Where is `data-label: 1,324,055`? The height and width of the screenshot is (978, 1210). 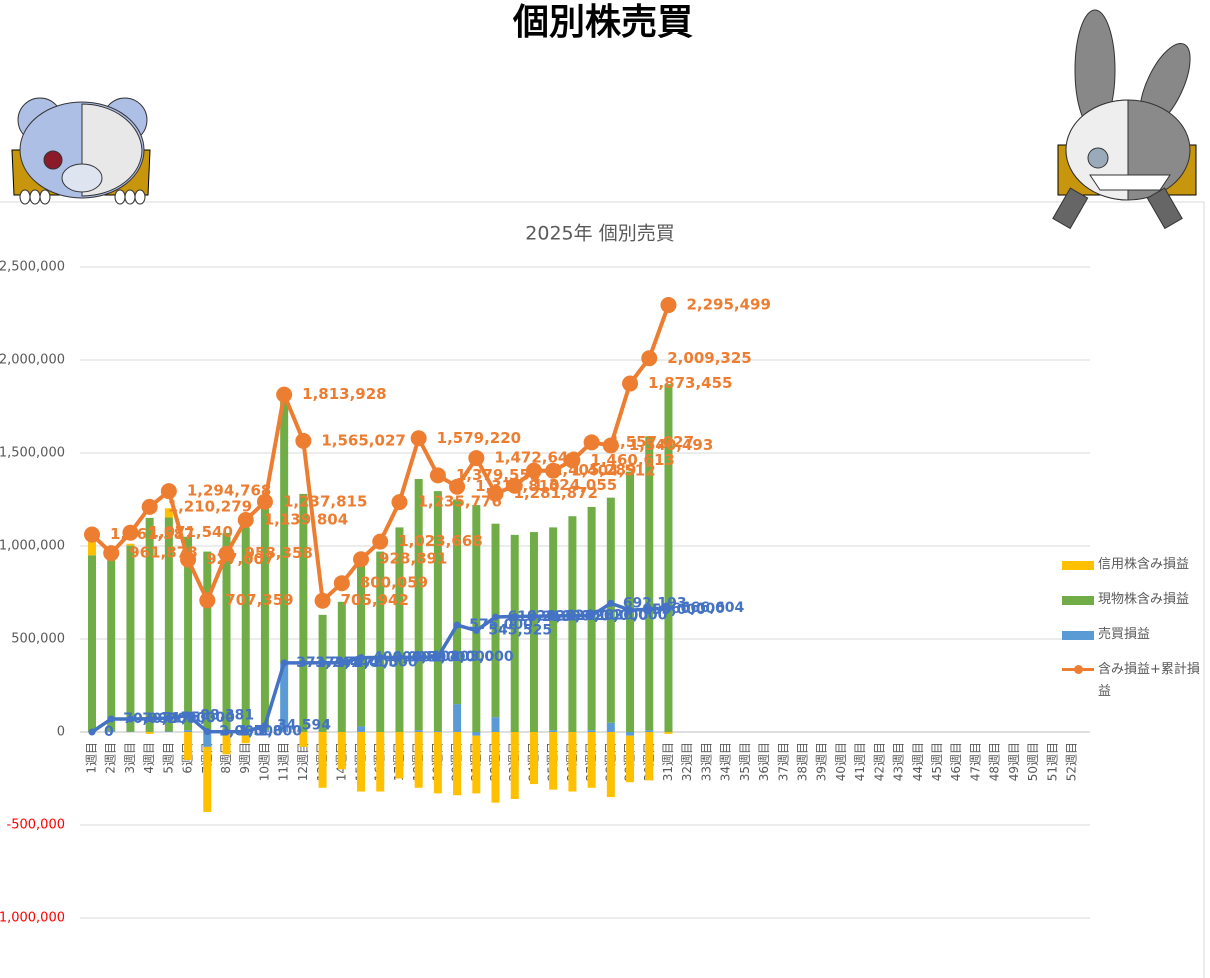
data-label: 1,324,055 is located at coordinates (575, 485).